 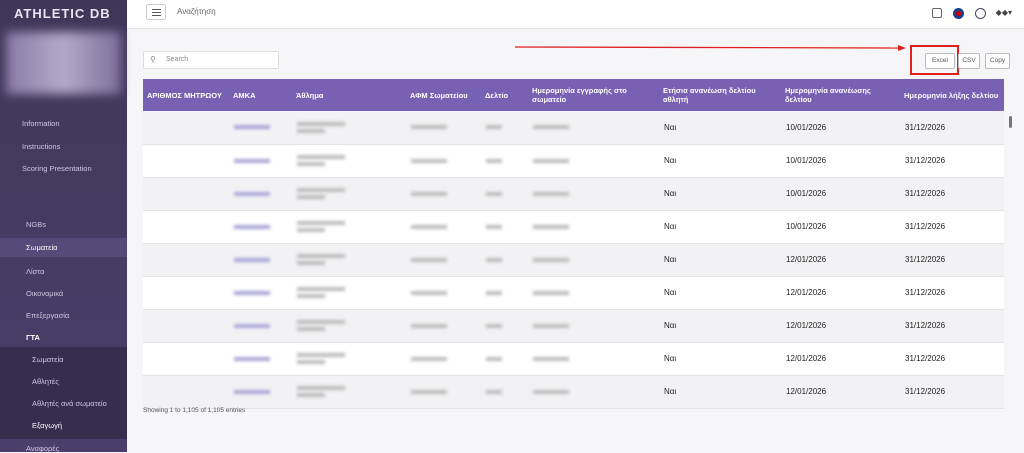 What do you see at coordinates (997, 61) in the screenshot?
I see `export-button: Copy` at bounding box center [997, 61].